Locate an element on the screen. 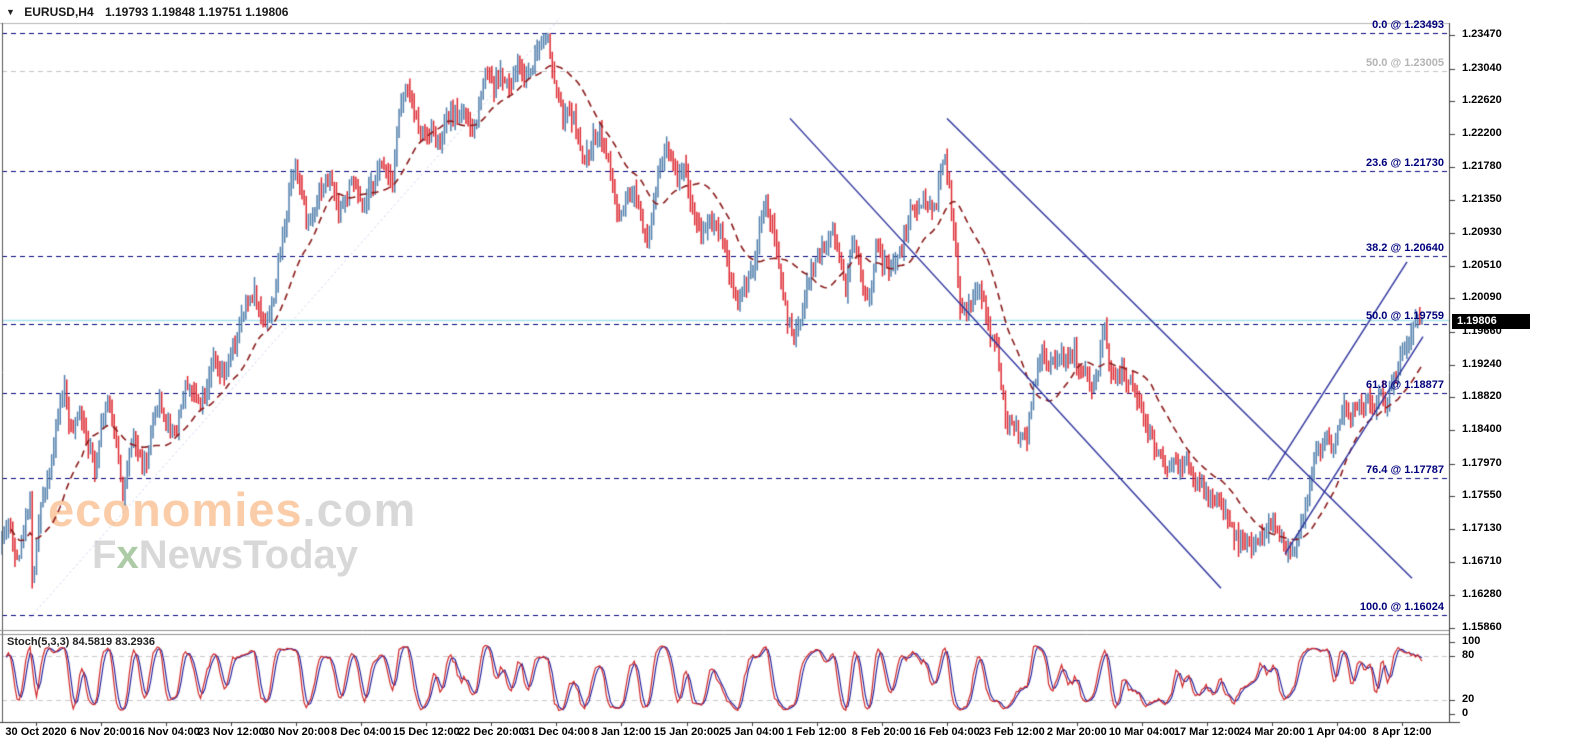  price-axis-label: 1.20930 is located at coordinates (1482, 231).